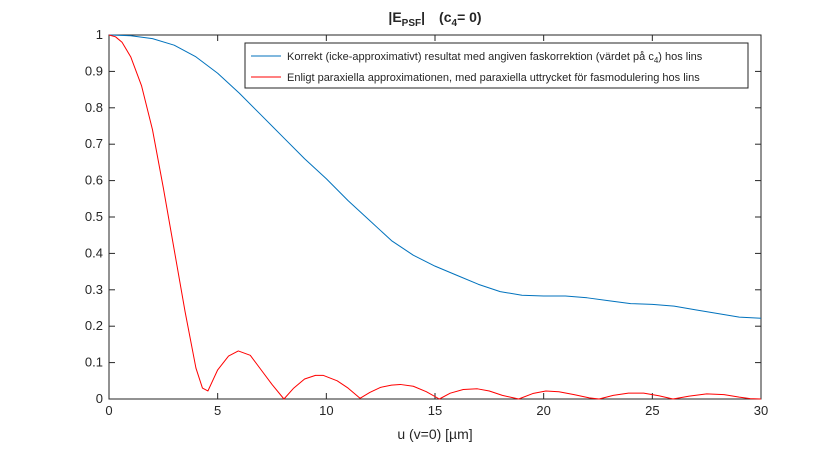 The height and width of the screenshot is (453, 839). I want to click on y-tick-label: 0.9, so click(94, 70).